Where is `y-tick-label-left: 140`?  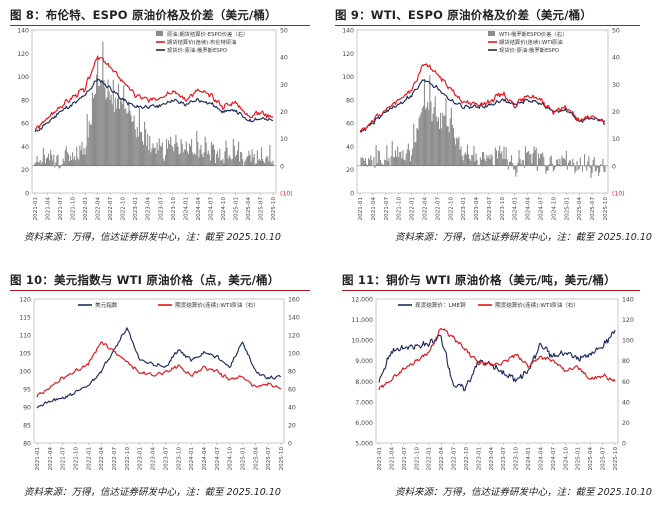 y-tick-label-left: 140 is located at coordinates (348, 31).